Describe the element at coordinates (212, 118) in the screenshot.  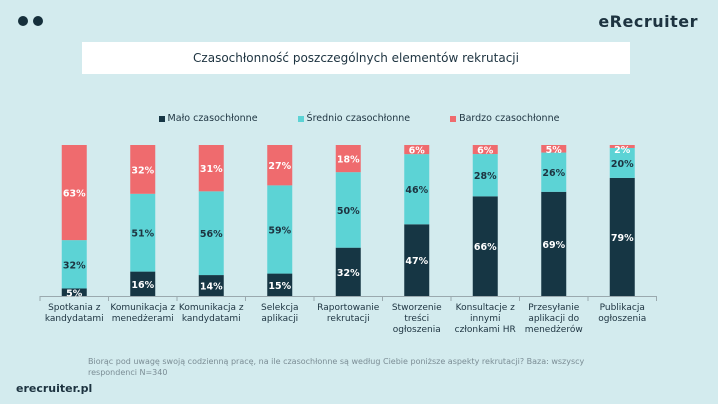
I see `legend-label-low: Mało czasochłonne` at that location.